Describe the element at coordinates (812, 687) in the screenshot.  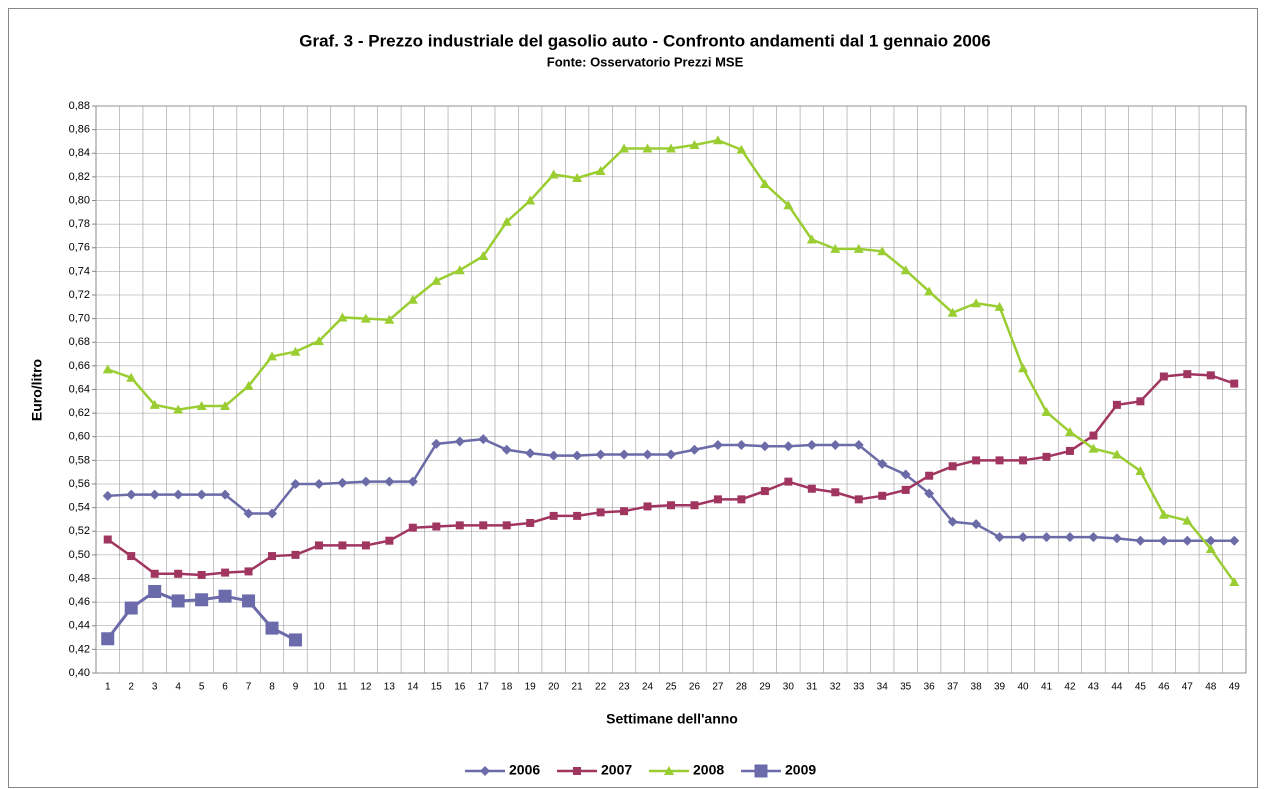
I see `x-tick-label: 31` at that location.